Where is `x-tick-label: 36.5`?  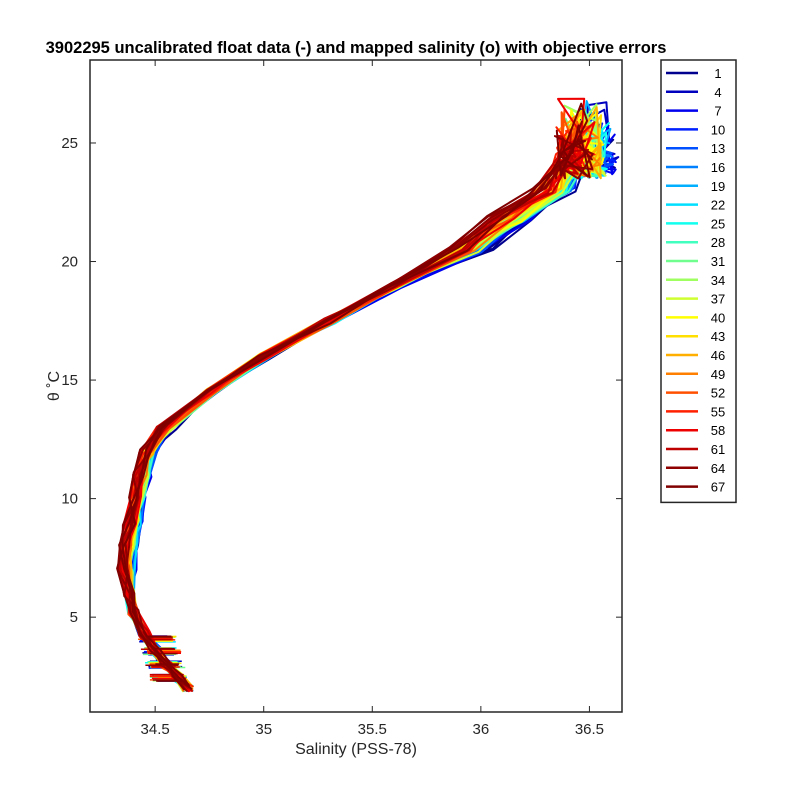
x-tick-label: 36.5 is located at coordinates (589, 729).